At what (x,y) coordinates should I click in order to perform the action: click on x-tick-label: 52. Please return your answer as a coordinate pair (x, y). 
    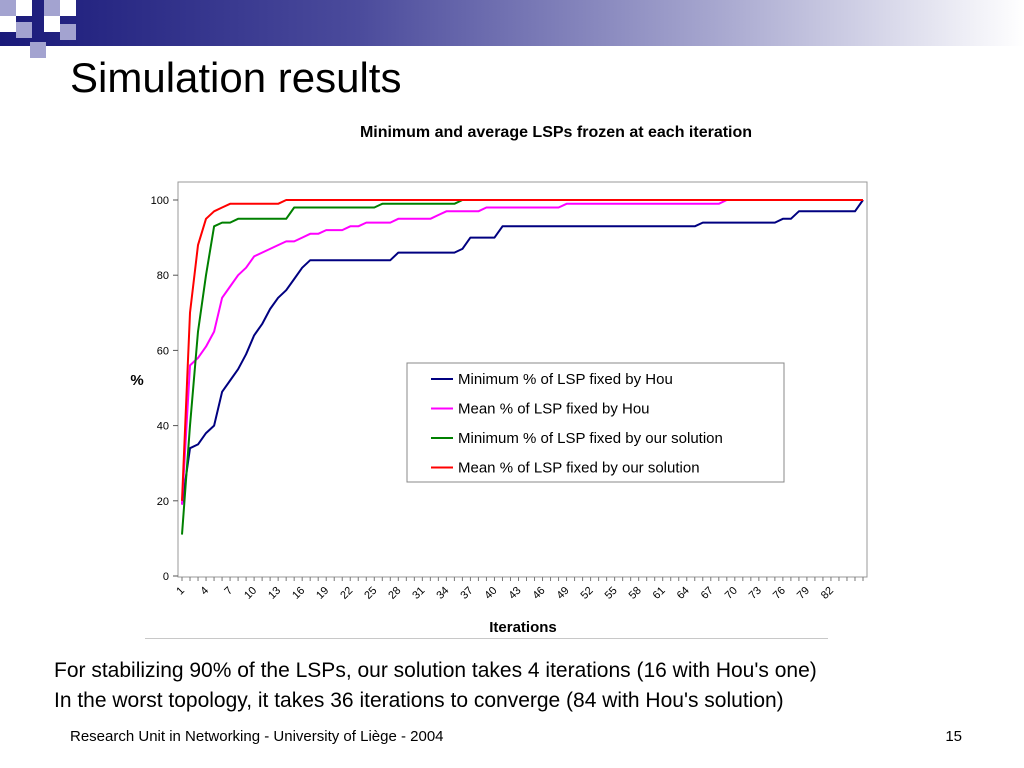
    Looking at the image, I should click on (587, 593).